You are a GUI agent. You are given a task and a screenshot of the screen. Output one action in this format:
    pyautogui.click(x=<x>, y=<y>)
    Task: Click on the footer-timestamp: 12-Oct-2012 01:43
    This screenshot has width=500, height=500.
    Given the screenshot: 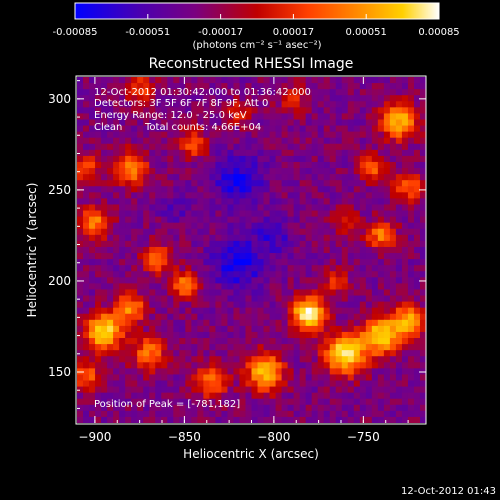 What is the action you would take?
    pyautogui.click(x=448, y=491)
    